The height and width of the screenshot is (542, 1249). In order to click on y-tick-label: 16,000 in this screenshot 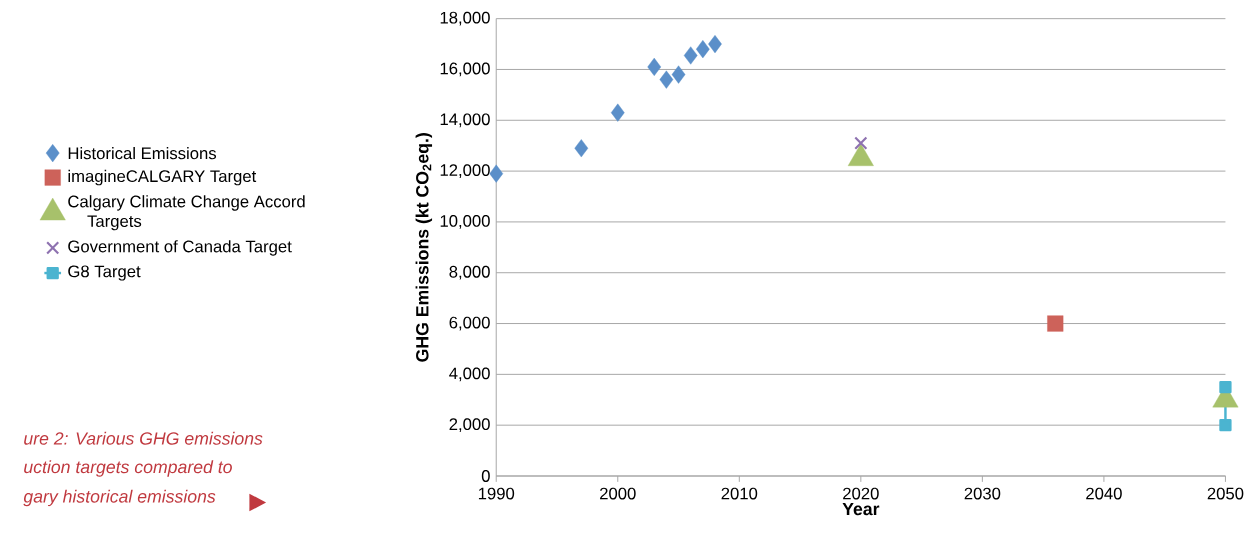, I will do `click(465, 69)`.